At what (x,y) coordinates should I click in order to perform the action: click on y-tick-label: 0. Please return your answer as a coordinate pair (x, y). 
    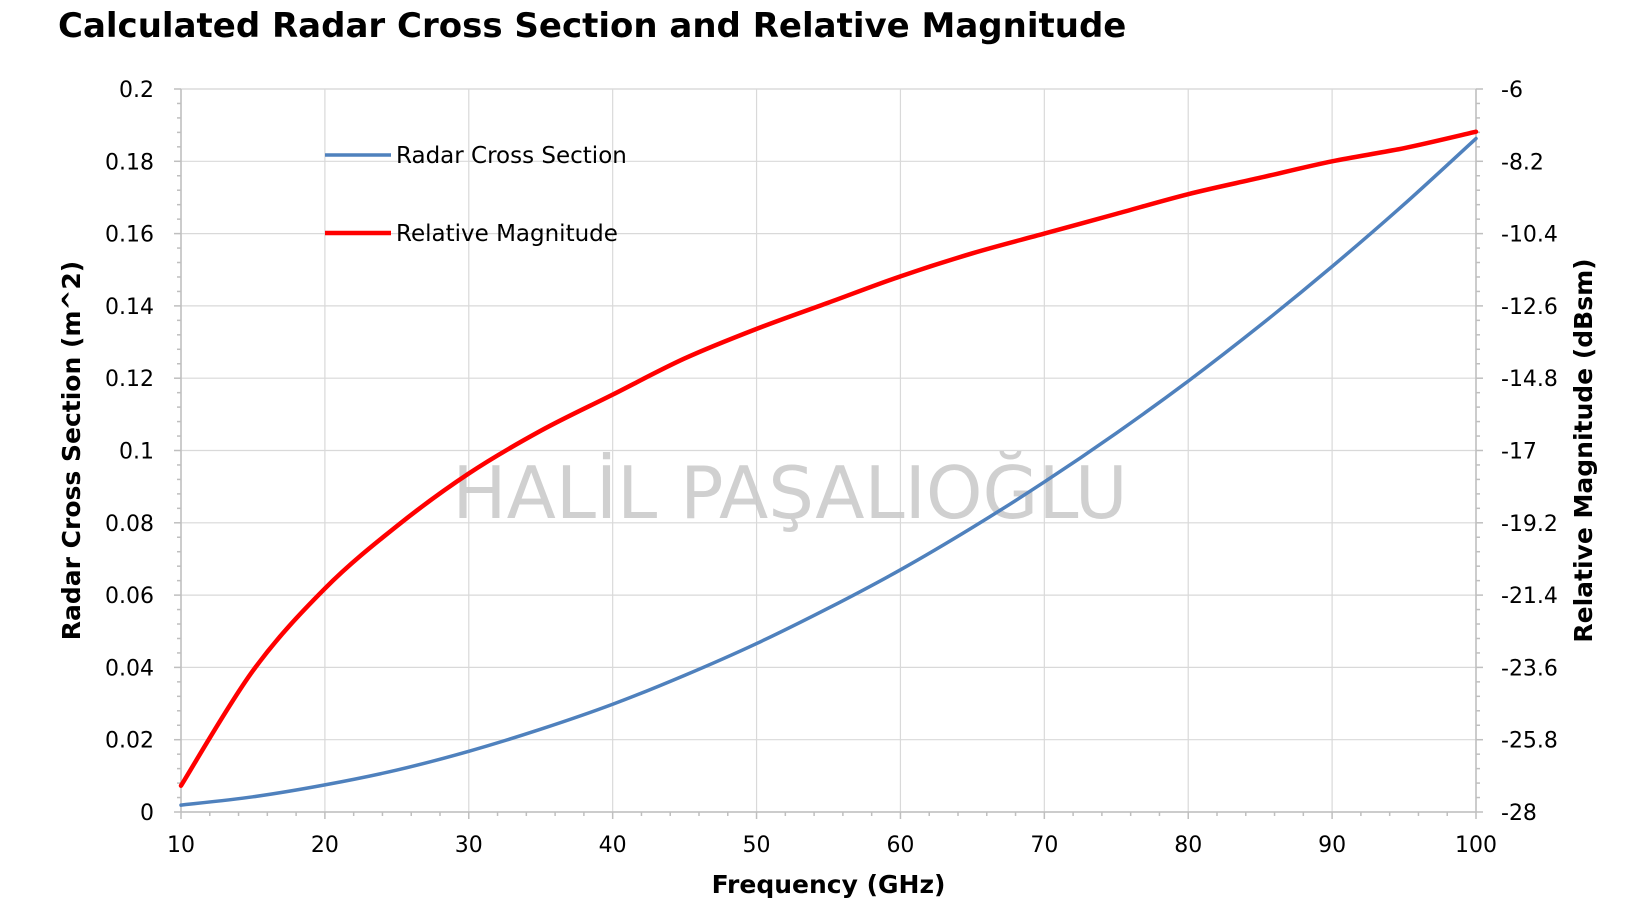
    Looking at the image, I should click on (147, 813).